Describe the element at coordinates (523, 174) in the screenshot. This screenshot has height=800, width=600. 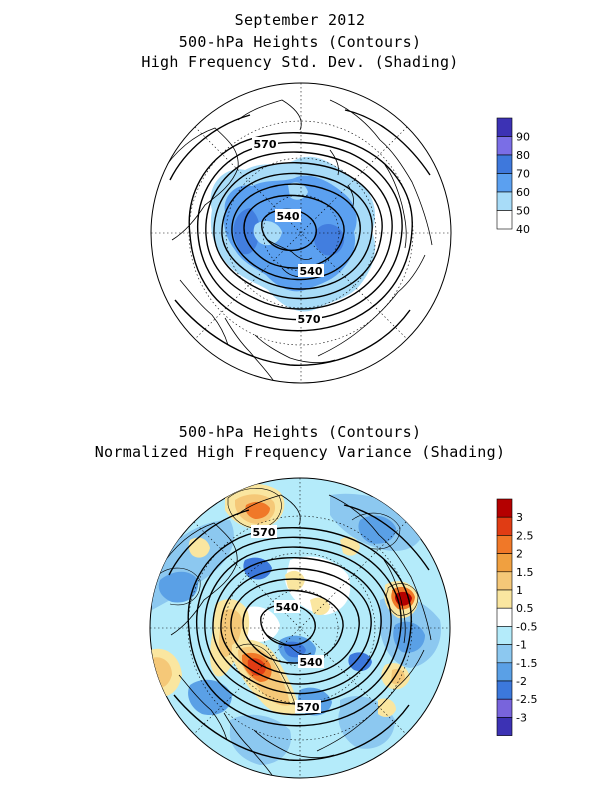
I see `top-colorbar-tick-label: 70` at that location.